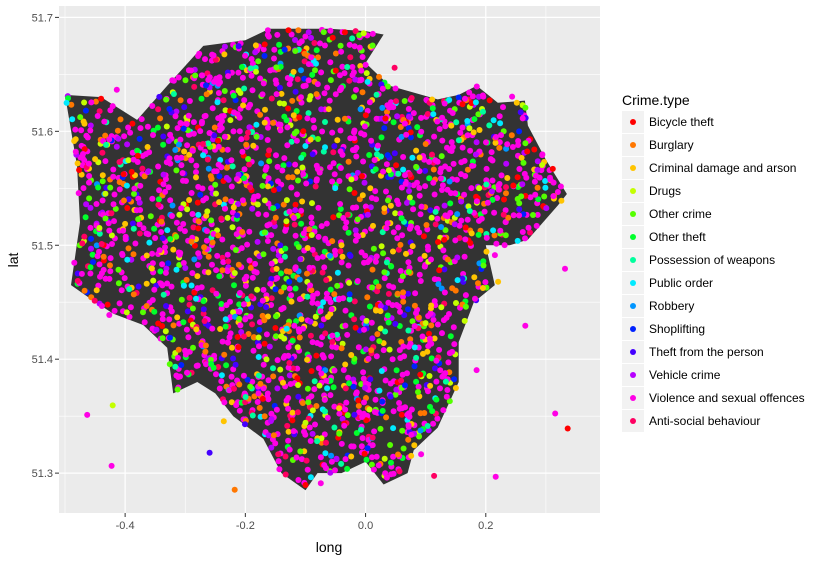 This screenshot has width=824, height=562. What do you see at coordinates (42, 474) in the screenshot?
I see `y-tick-label: 51.3` at bounding box center [42, 474].